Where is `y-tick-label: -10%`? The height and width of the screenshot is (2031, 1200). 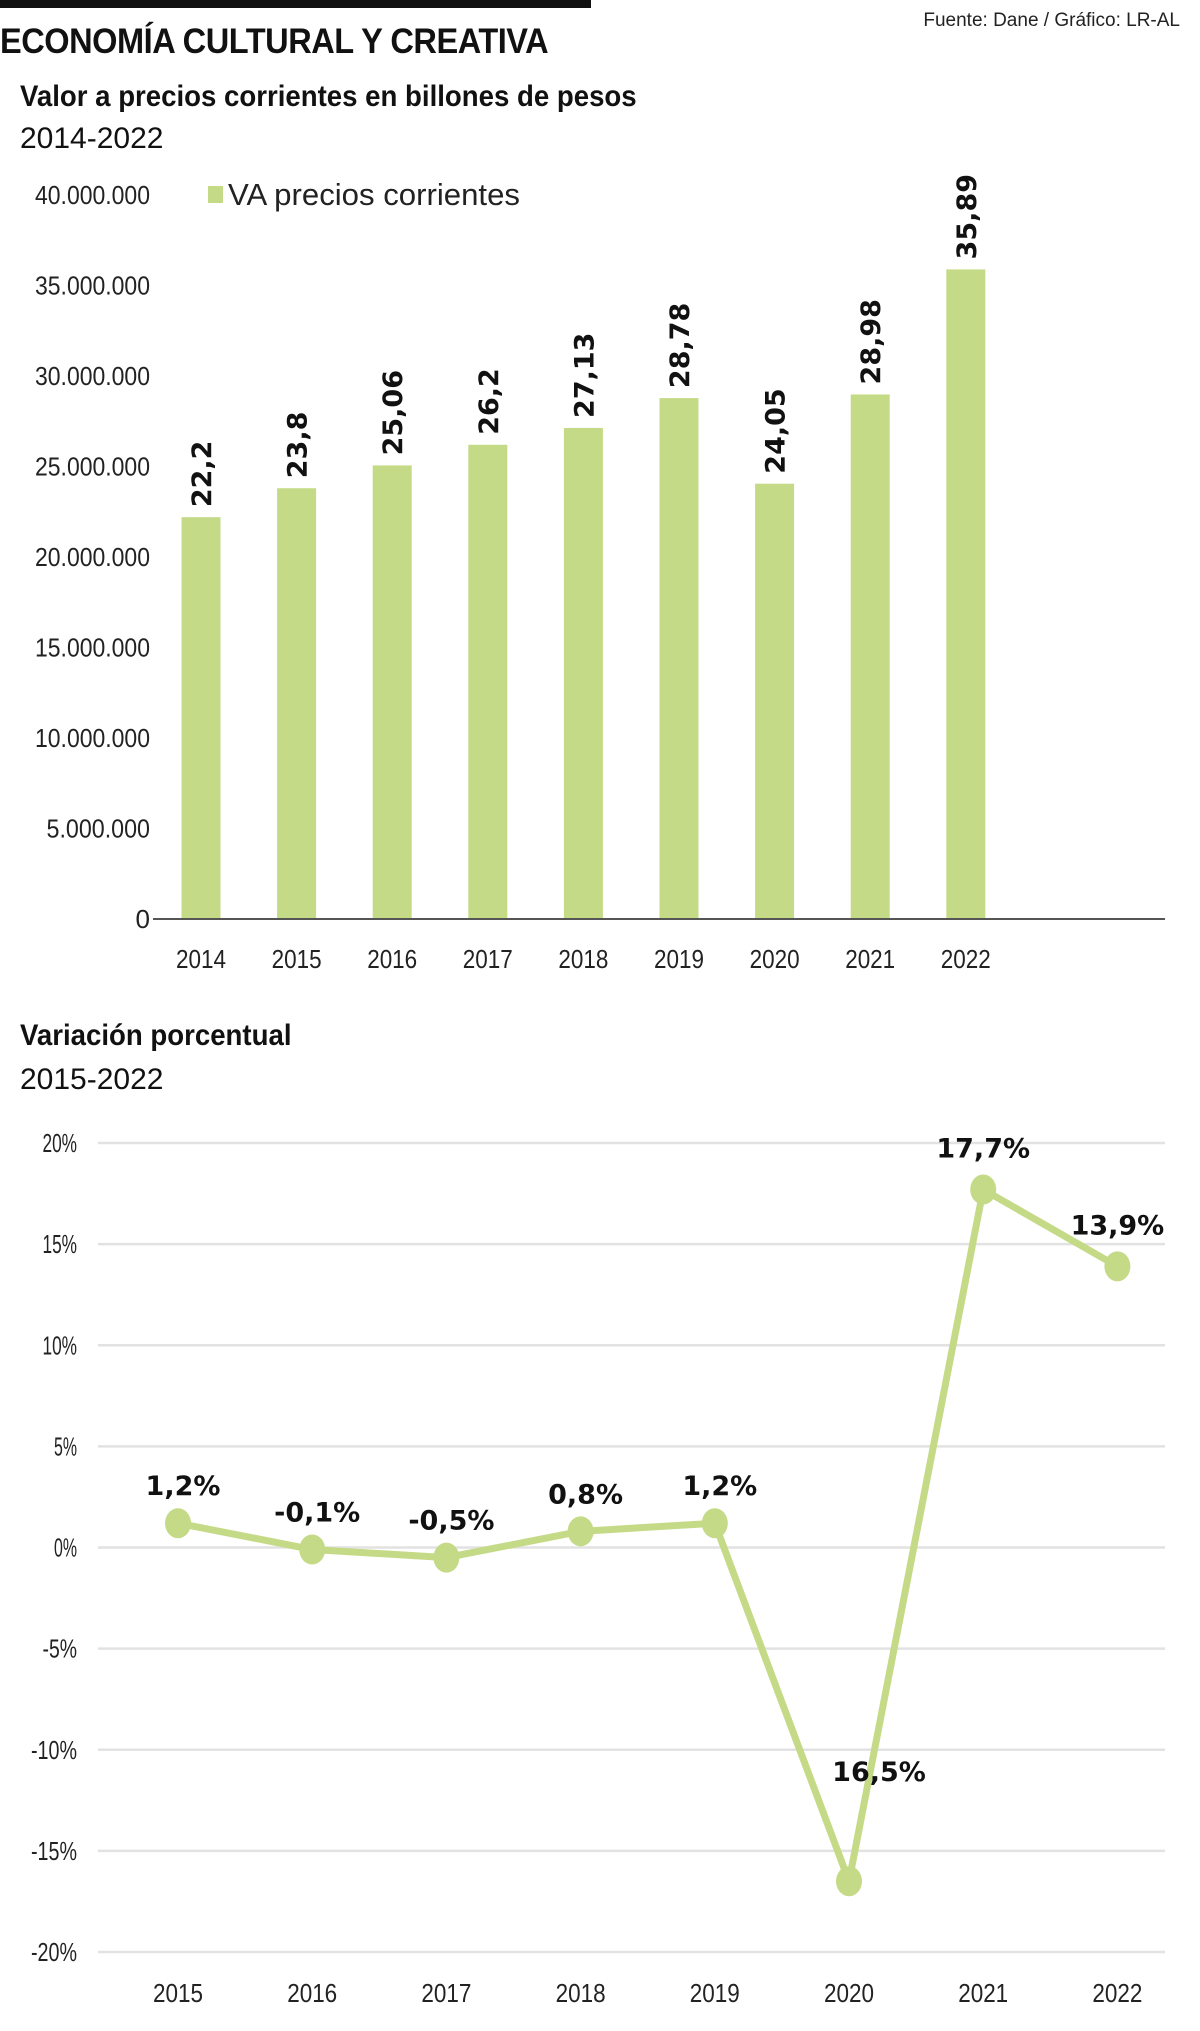 y-tick-label: -10% is located at coordinates (54, 1750).